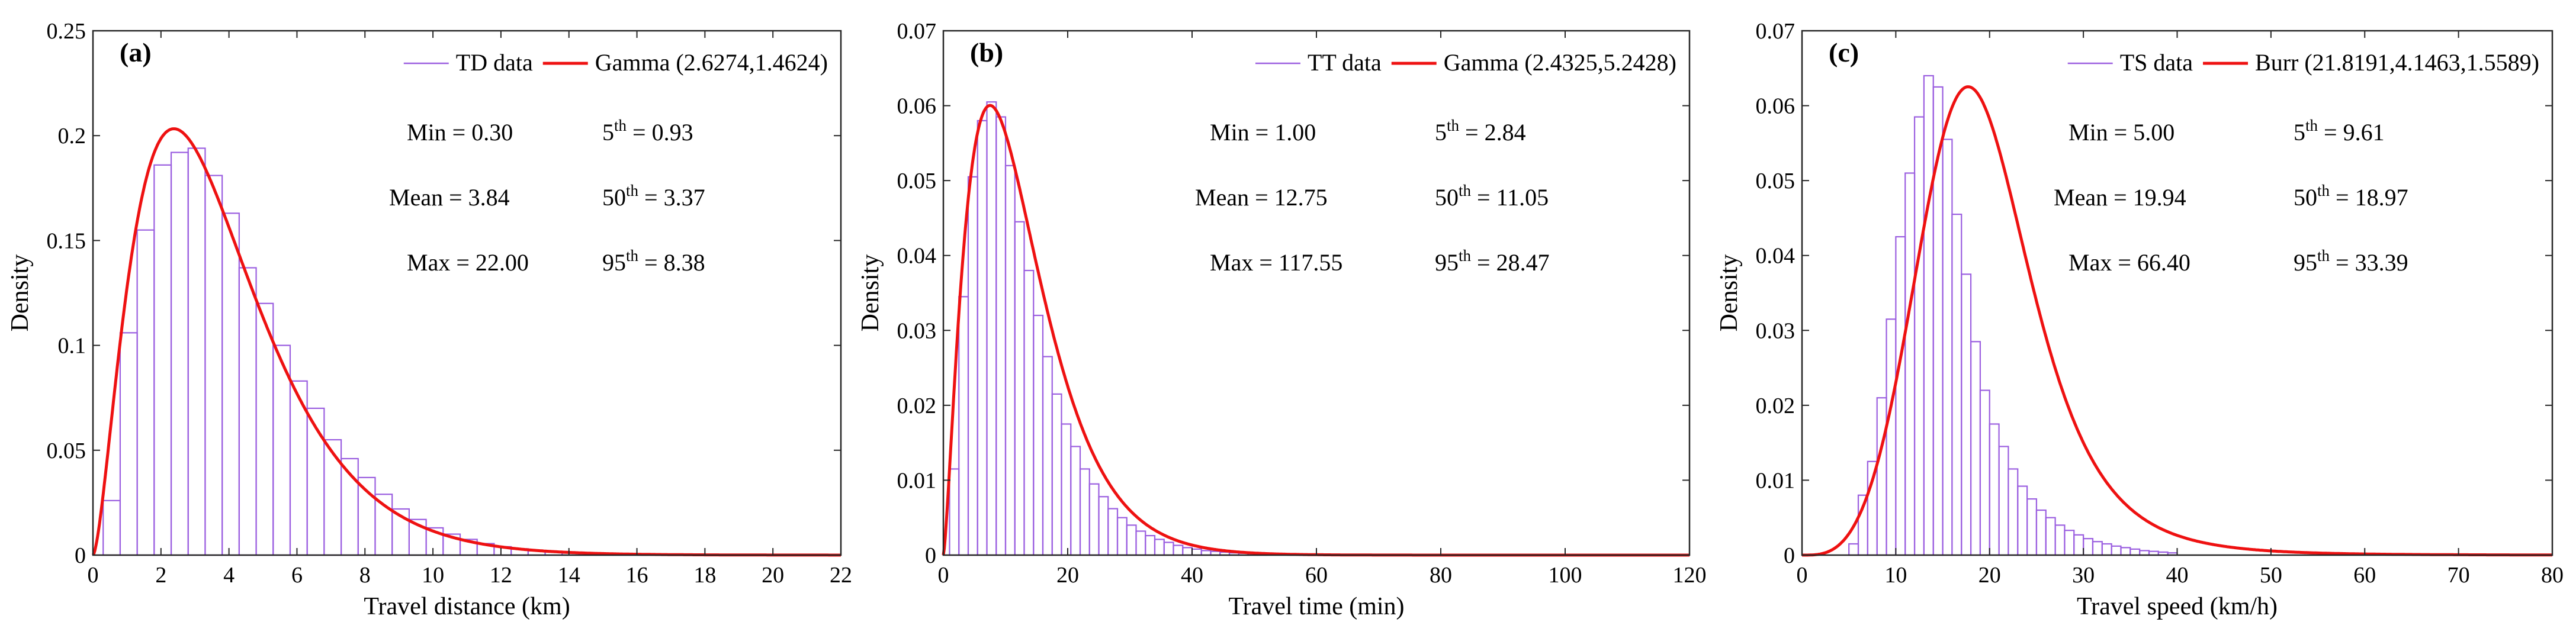 This screenshot has width=2576, height=635. Describe the element at coordinates (2369, 262) in the screenshot. I see `percentile-value: = 33.39` at that location.